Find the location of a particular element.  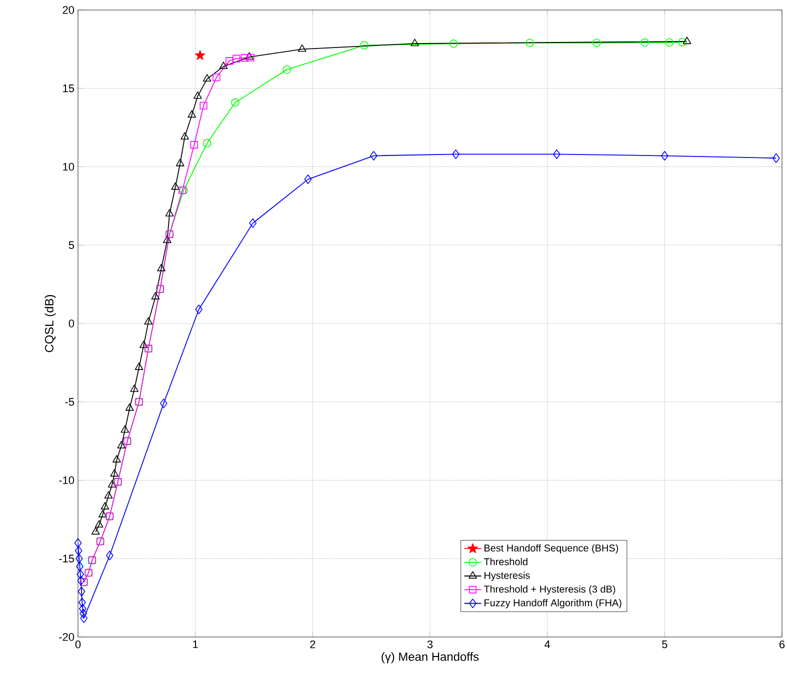

y-tick-label: -15 is located at coordinates (66, 558).